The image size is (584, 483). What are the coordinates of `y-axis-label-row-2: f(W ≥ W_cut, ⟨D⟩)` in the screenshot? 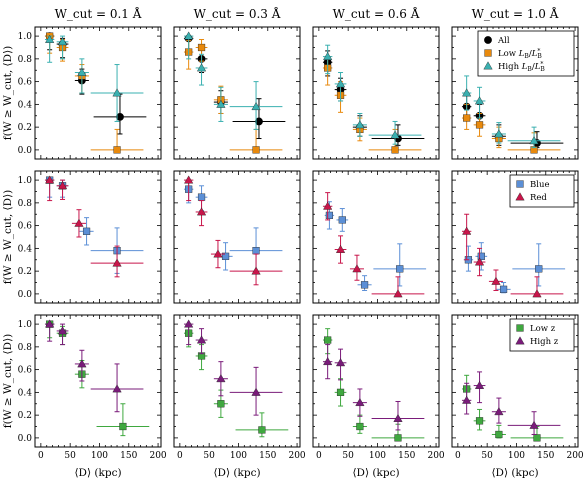 It's located at (8, 237).